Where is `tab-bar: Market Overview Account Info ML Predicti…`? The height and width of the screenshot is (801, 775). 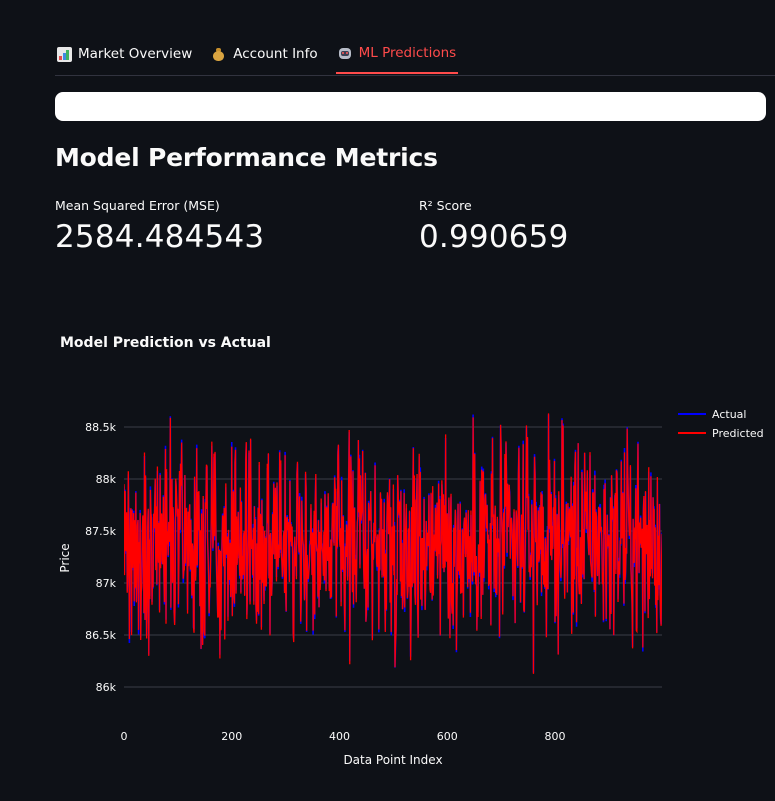 tab-bar: Market Overview Account Info ML Predicti… is located at coordinates (415, 55).